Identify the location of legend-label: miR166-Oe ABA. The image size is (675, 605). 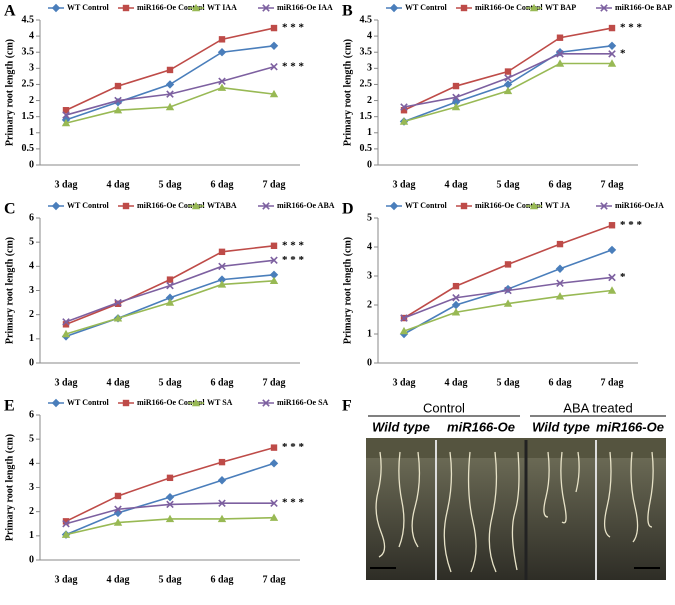
(306, 205).